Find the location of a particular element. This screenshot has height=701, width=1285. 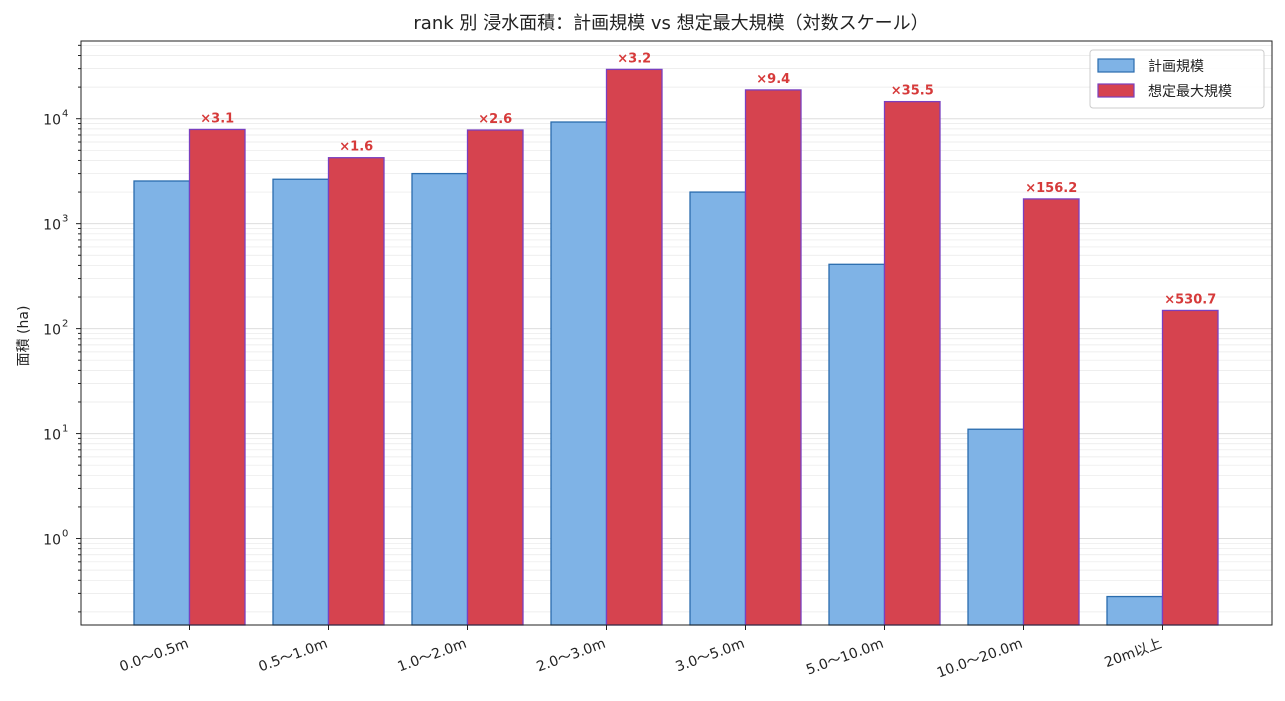

x-tick-label: 0.0〜0.5m is located at coordinates (154, 656).